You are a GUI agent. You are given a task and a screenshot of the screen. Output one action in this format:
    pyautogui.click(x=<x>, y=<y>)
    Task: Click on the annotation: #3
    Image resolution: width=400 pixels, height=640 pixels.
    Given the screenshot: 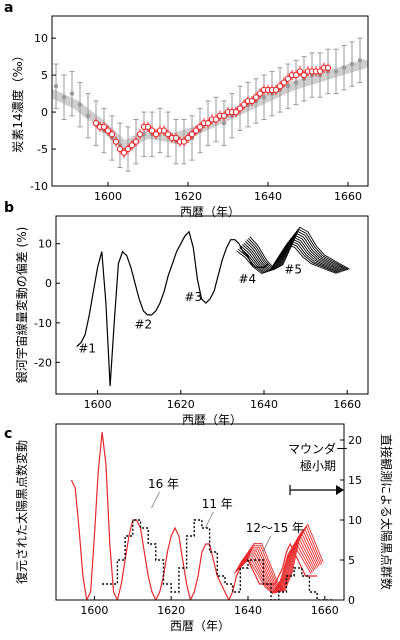 What is the action you would take?
    pyautogui.click(x=193, y=297)
    